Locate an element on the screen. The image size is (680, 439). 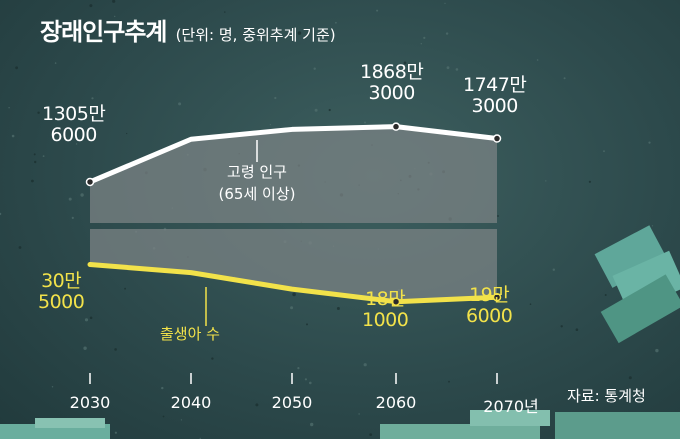
x-tick-label: 2040 is located at coordinates (191, 402).